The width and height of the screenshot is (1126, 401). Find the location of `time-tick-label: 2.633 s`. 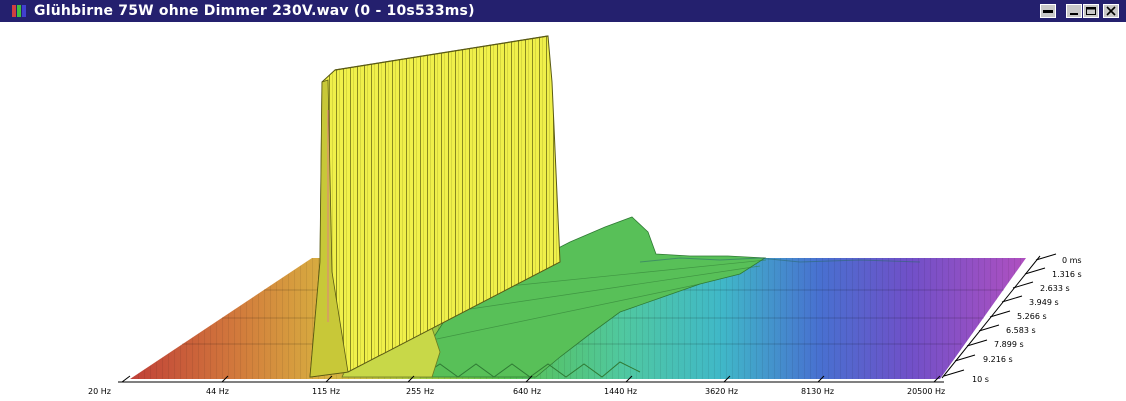

time-tick-label: 2.633 s is located at coordinates (1055, 288).